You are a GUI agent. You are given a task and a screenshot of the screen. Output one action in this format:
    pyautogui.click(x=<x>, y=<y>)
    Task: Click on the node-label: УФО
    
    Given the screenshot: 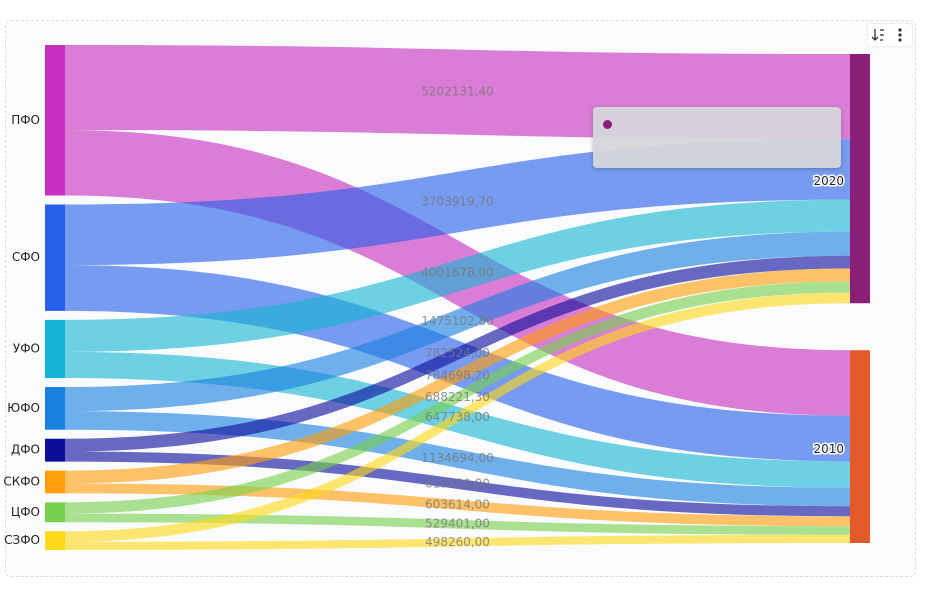 What is the action you would take?
    pyautogui.click(x=26, y=348)
    